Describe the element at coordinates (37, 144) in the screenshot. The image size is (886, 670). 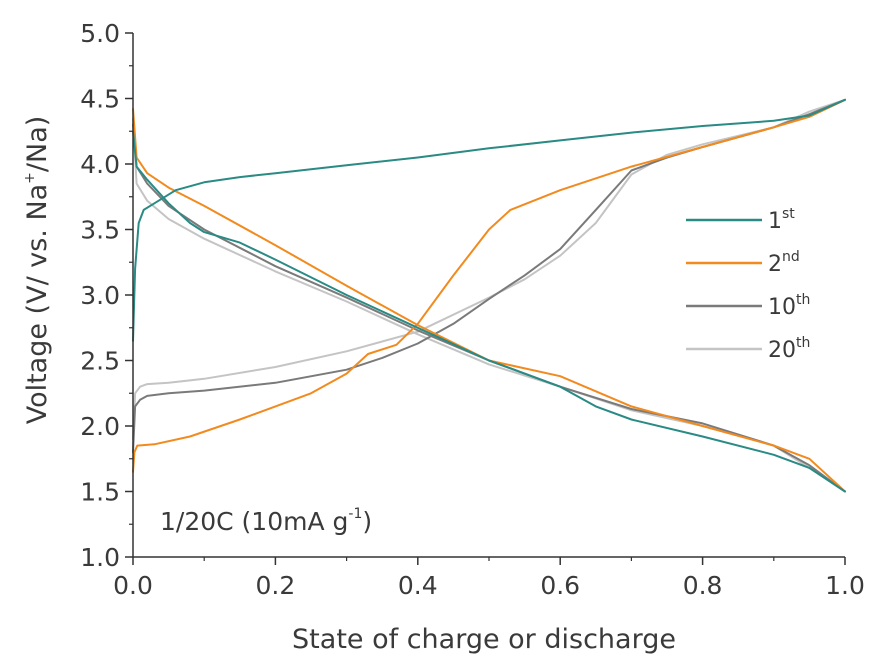
I see `y-axis-title-tail: /Na)` at that location.